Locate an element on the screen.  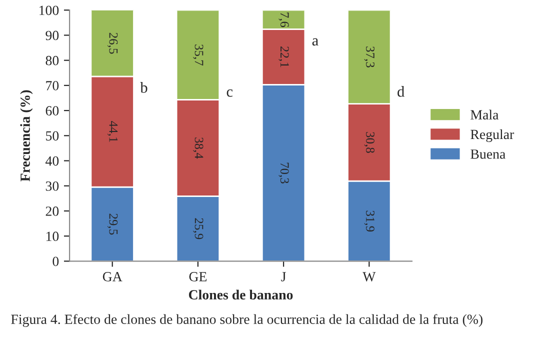
legend-label: Buena is located at coordinates (488, 154).